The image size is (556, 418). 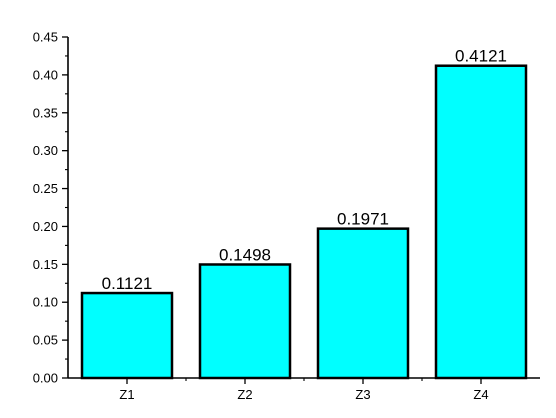 What do you see at coordinates (245, 254) in the screenshot?
I see `data-label: 0.1498` at bounding box center [245, 254].